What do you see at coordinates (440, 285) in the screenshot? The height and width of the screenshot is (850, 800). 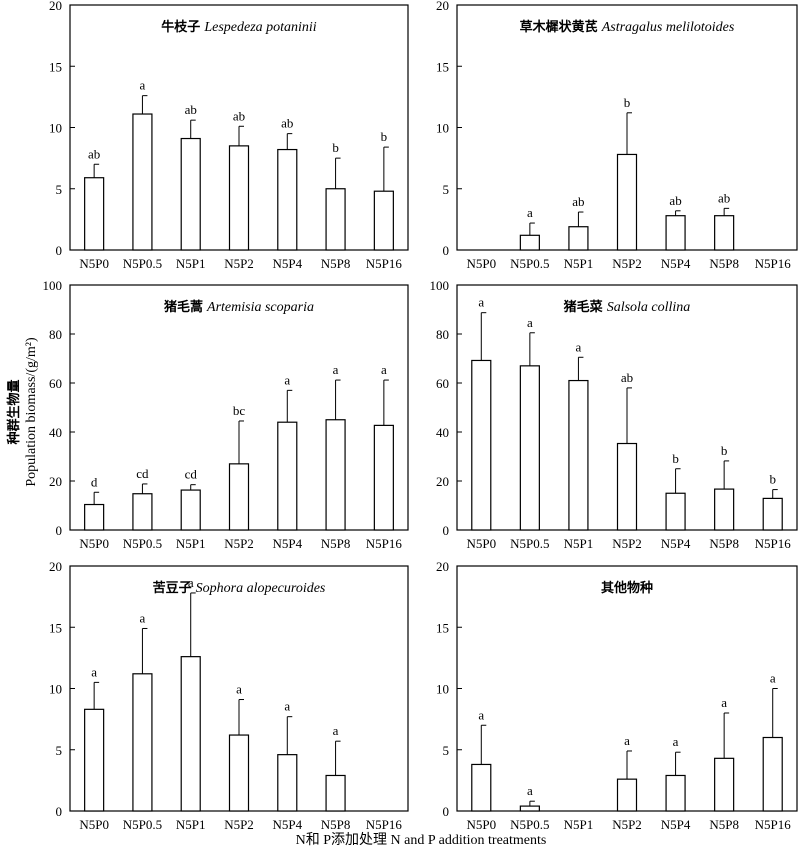 I see `y-tick-label: 100` at bounding box center [440, 285].